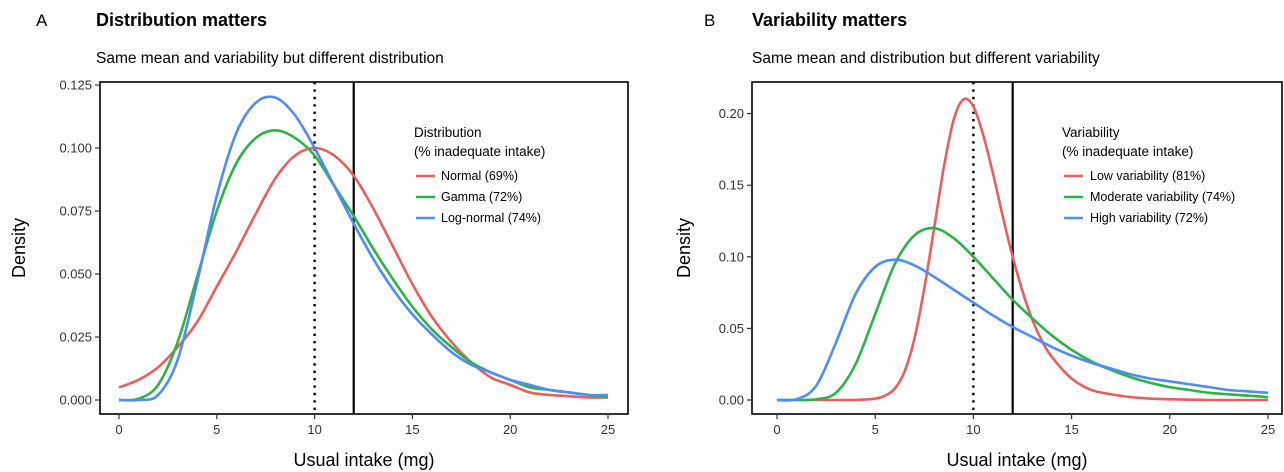 This screenshot has height=472, width=1284. What do you see at coordinates (481, 197) in the screenshot?
I see `legend-label: Gamma (72%)` at bounding box center [481, 197].